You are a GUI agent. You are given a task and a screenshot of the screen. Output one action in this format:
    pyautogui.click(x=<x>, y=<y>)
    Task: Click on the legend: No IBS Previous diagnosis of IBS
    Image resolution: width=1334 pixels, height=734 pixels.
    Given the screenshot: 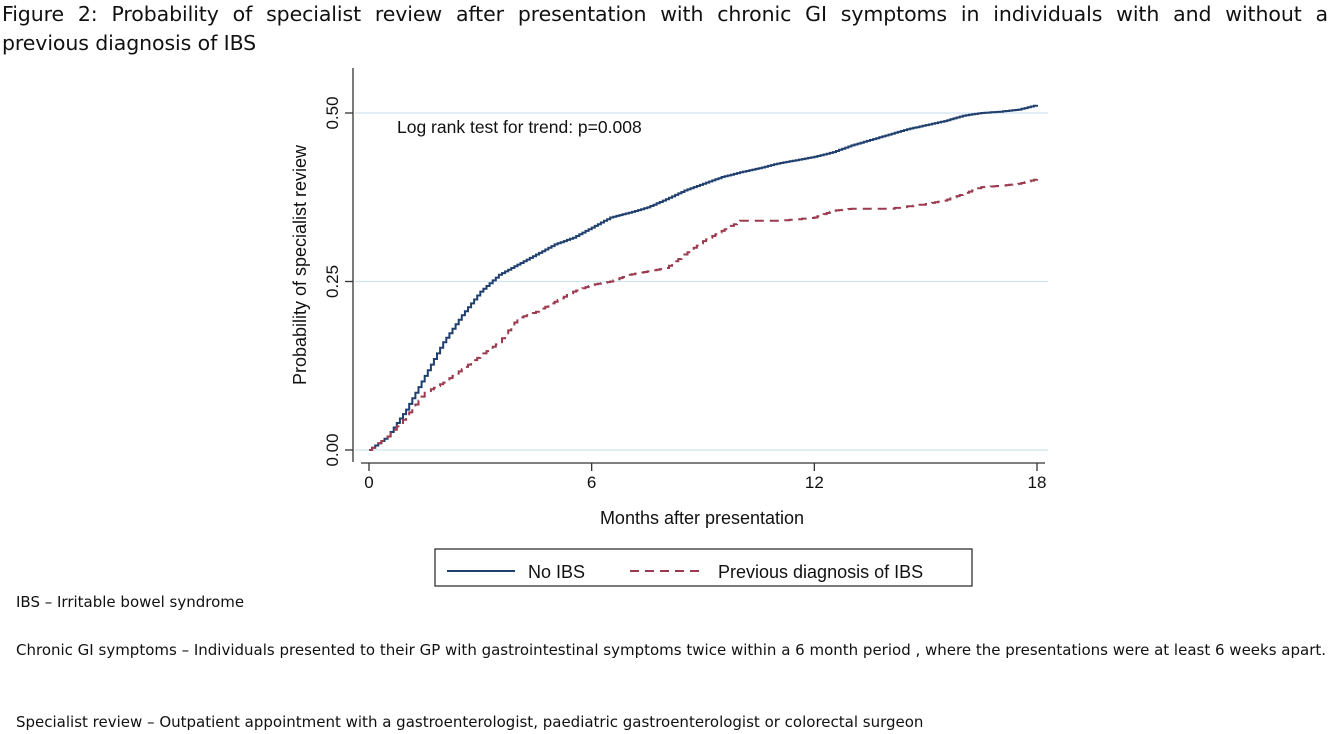 What is the action you would take?
    pyautogui.click(x=703, y=567)
    